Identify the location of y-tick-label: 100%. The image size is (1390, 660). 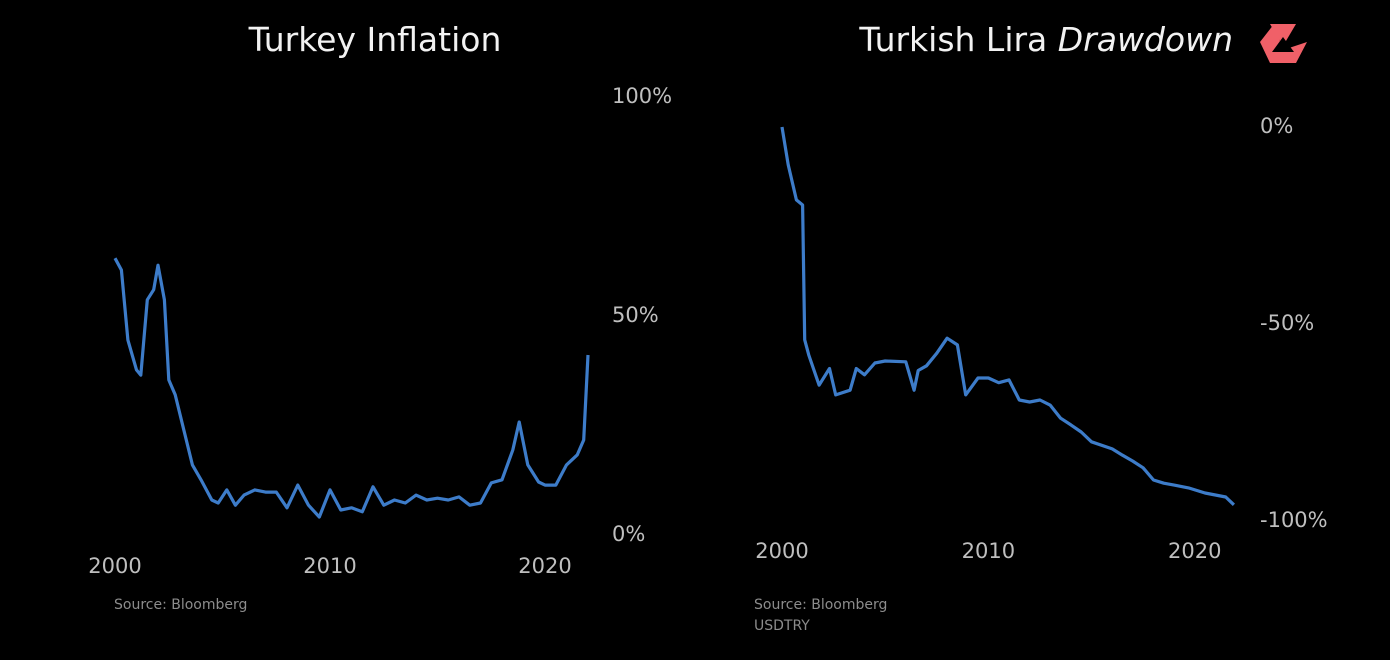
(642, 96).